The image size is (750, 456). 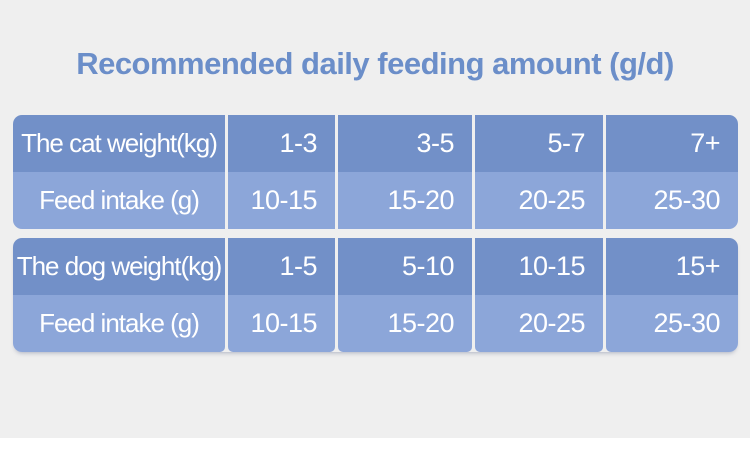 What do you see at coordinates (672, 266) in the screenshot?
I see `dog-weight-range-cell: 15+` at bounding box center [672, 266].